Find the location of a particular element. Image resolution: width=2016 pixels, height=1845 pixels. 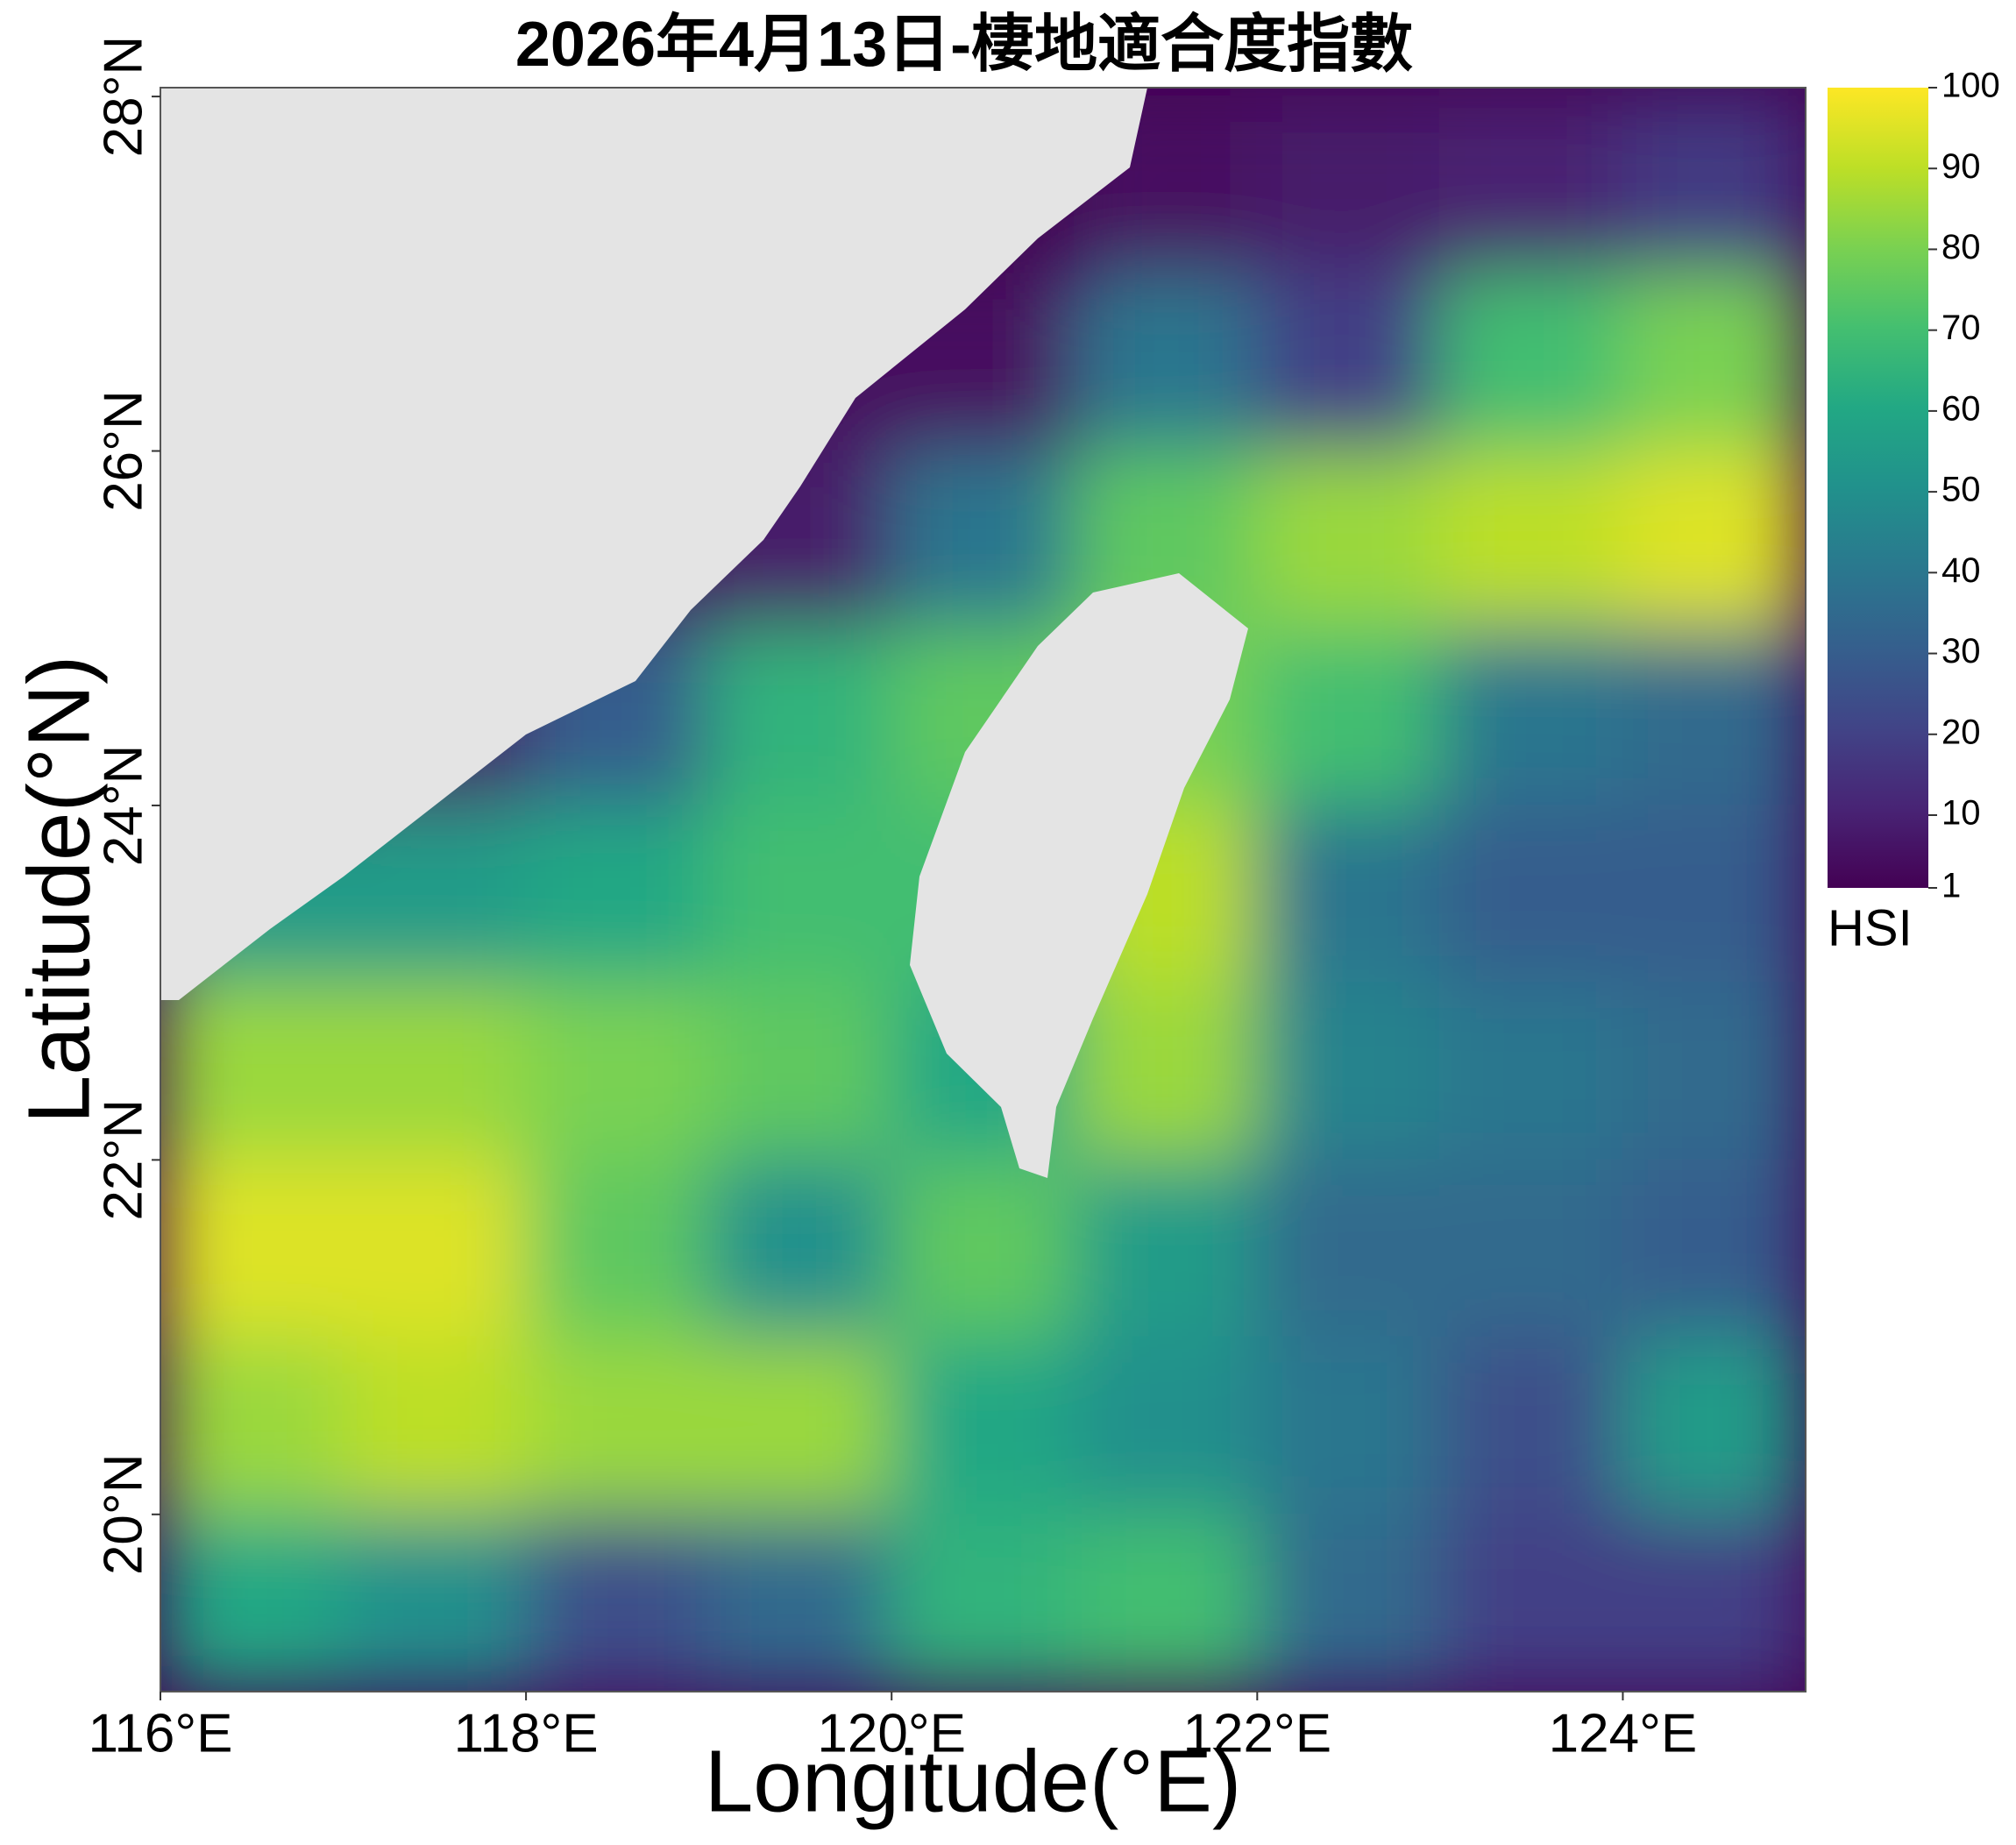

y-axis-label: Latitude(°N) is located at coordinates (59, 891).